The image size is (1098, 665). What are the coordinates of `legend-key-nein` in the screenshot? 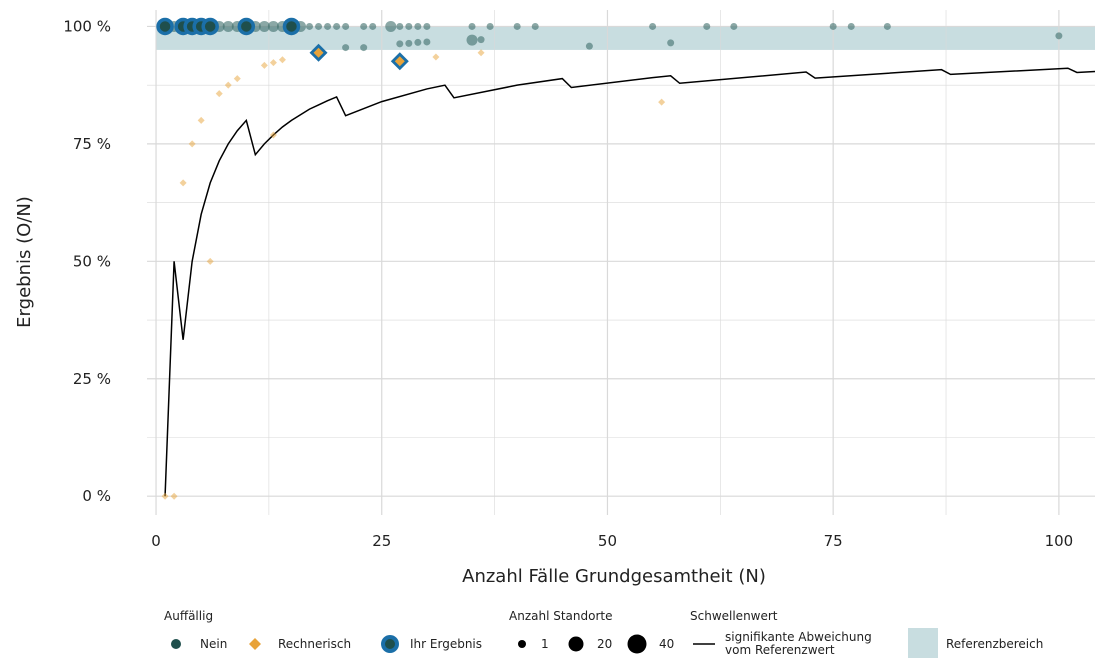 It's located at (176, 644).